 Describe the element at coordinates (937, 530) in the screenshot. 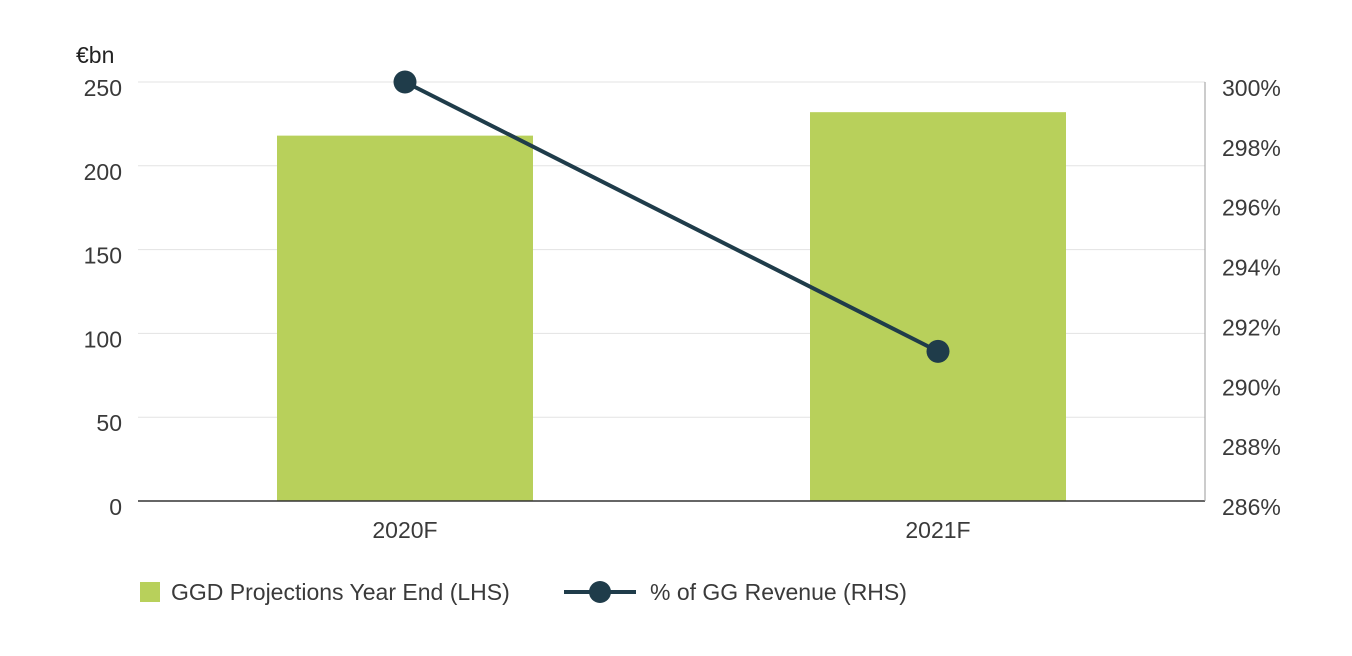

I see `x-axis-tick-label: 2021F` at that location.